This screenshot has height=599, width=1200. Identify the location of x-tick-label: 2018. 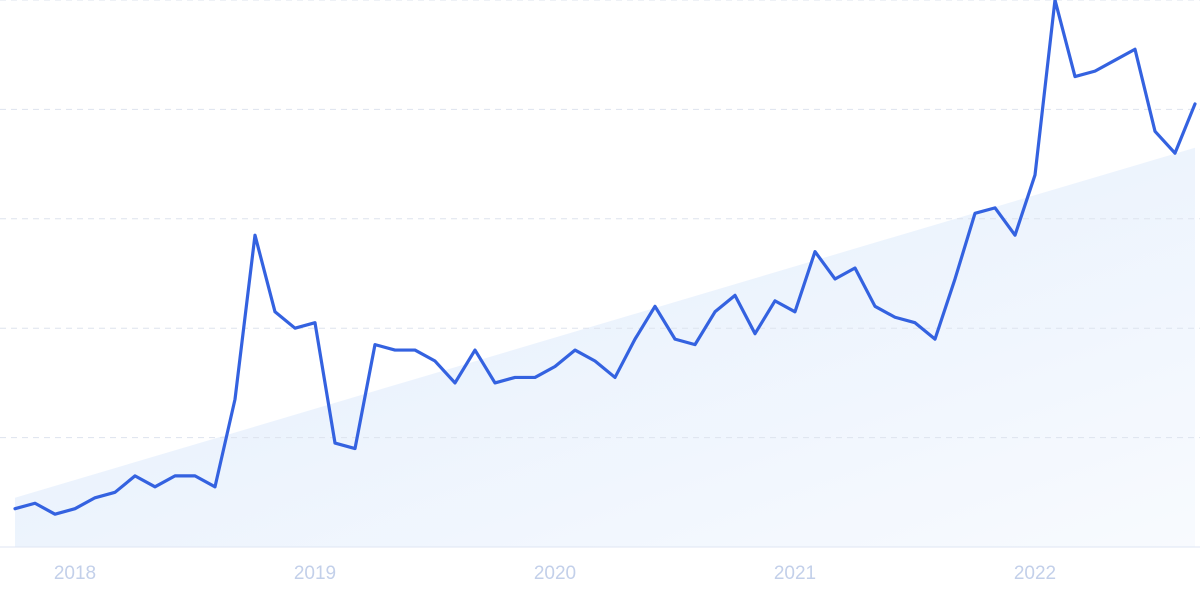
(75, 573).